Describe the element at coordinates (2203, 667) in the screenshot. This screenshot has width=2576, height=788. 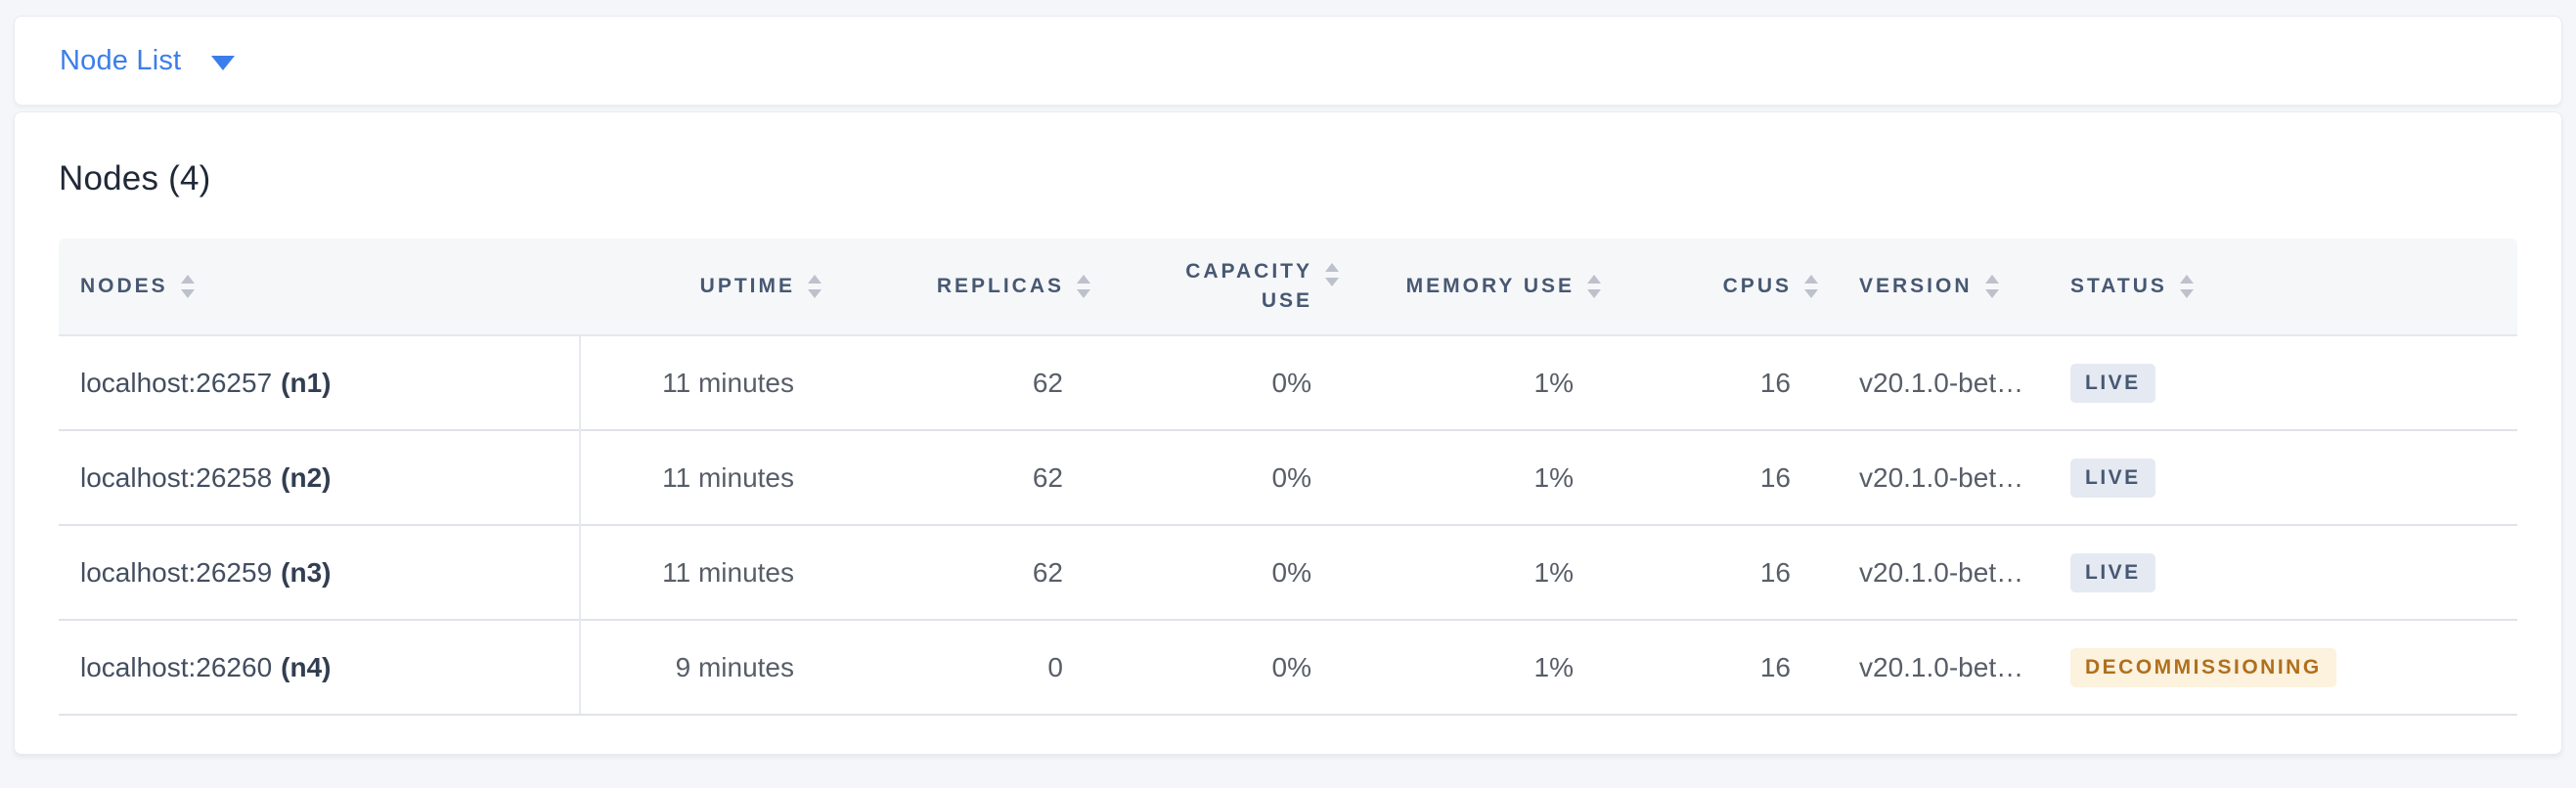
I see `status-badge: DECOMMISSIONING` at that location.